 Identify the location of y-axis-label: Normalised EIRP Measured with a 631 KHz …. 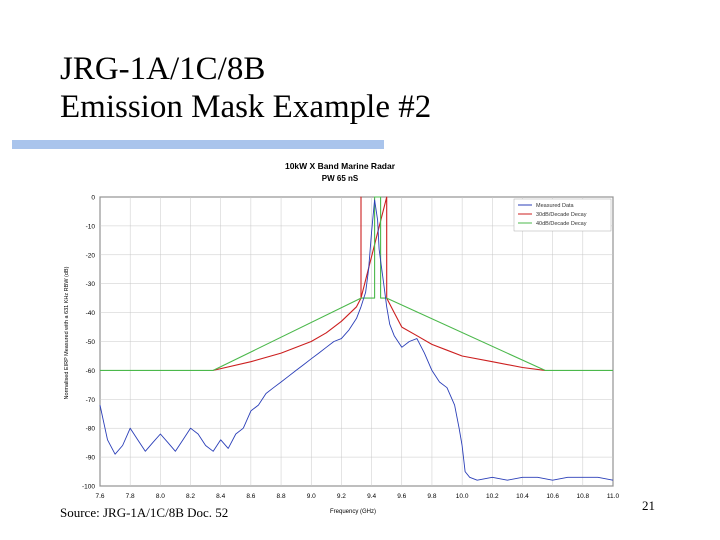
(67, 332).